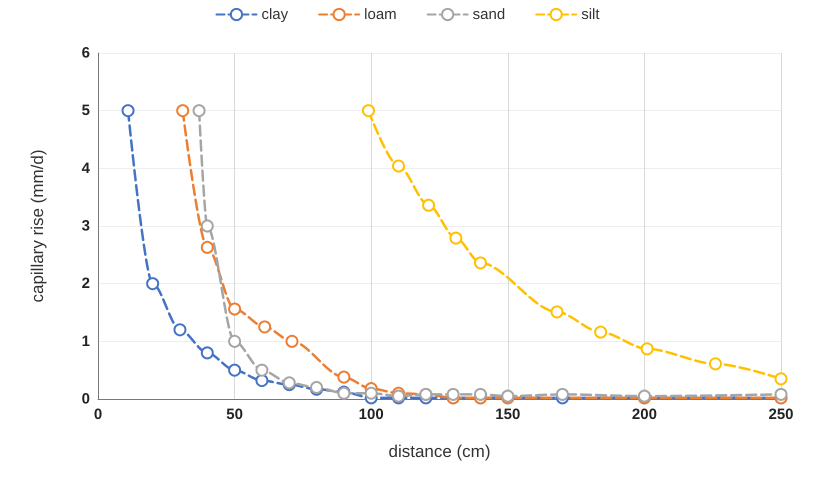  Describe the element at coordinates (37, 226) in the screenshot. I see `y-axis-title: capillary rise (mm/d)` at that location.